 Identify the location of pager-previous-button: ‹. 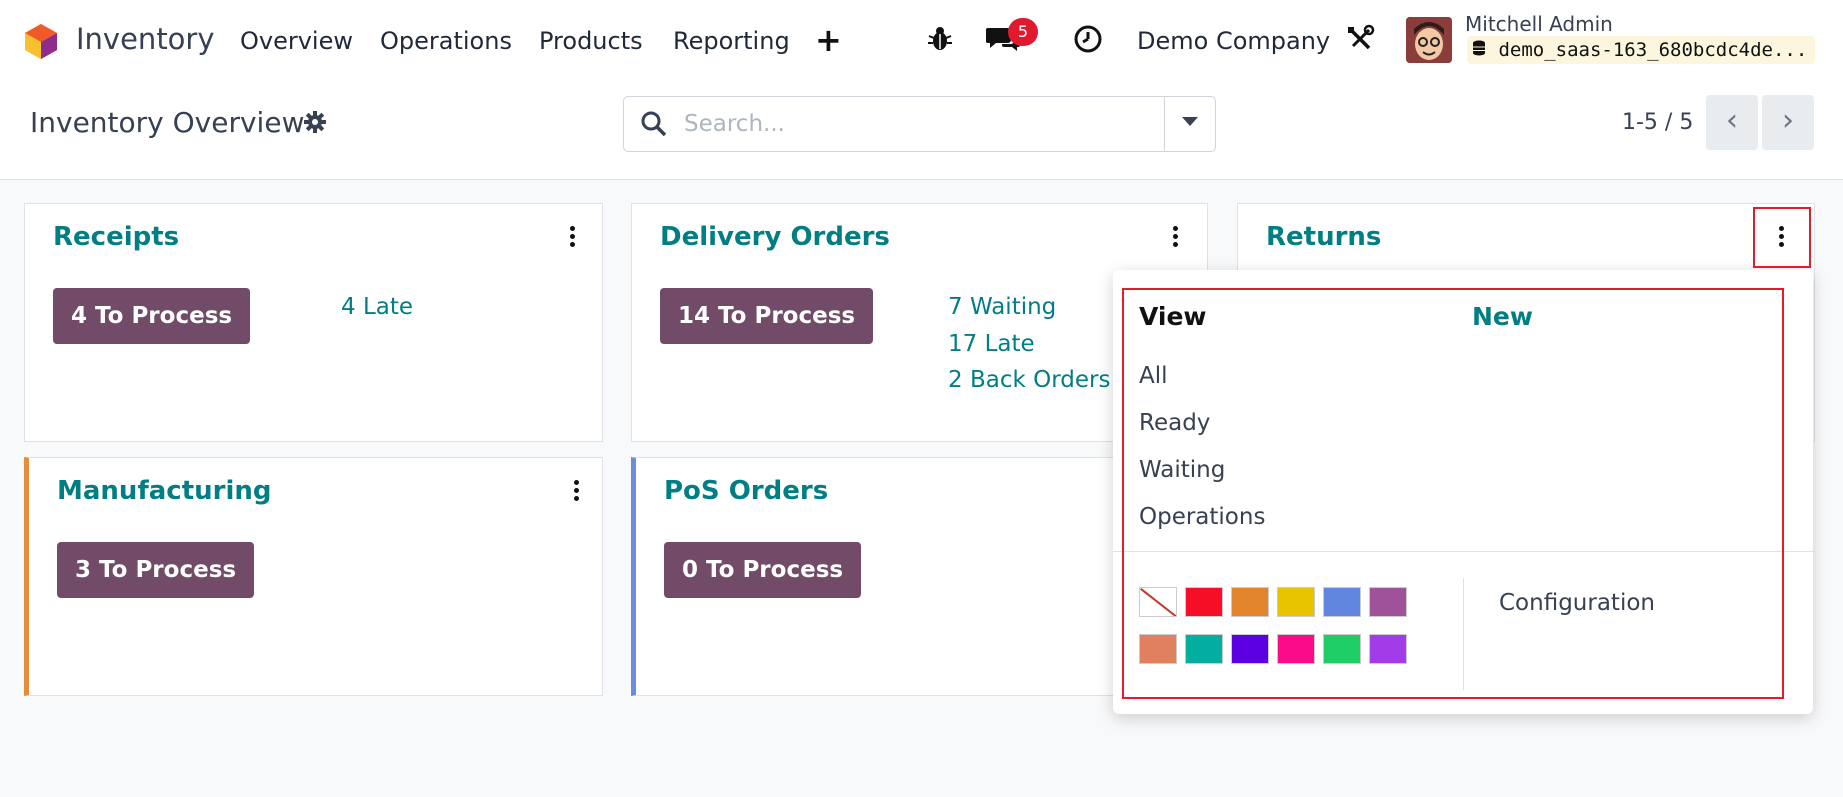
(1732, 122).